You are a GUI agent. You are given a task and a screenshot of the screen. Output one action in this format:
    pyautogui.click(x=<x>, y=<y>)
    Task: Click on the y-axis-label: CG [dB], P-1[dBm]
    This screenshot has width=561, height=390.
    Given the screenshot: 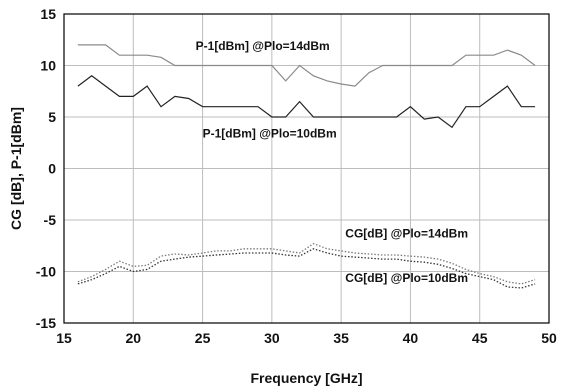 What is the action you would take?
    pyautogui.click(x=16, y=168)
    